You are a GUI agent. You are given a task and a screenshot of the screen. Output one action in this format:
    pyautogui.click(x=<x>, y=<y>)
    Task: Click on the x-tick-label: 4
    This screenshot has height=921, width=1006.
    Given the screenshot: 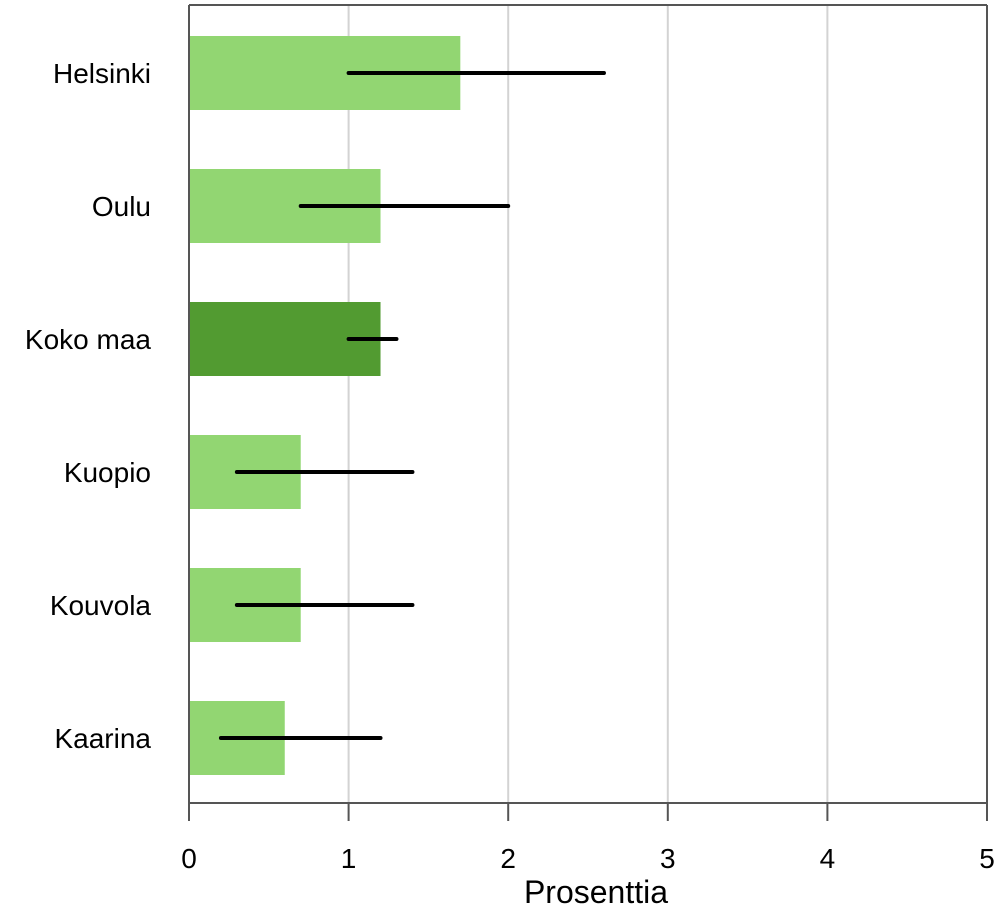 What is the action you would take?
    pyautogui.click(x=828, y=858)
    